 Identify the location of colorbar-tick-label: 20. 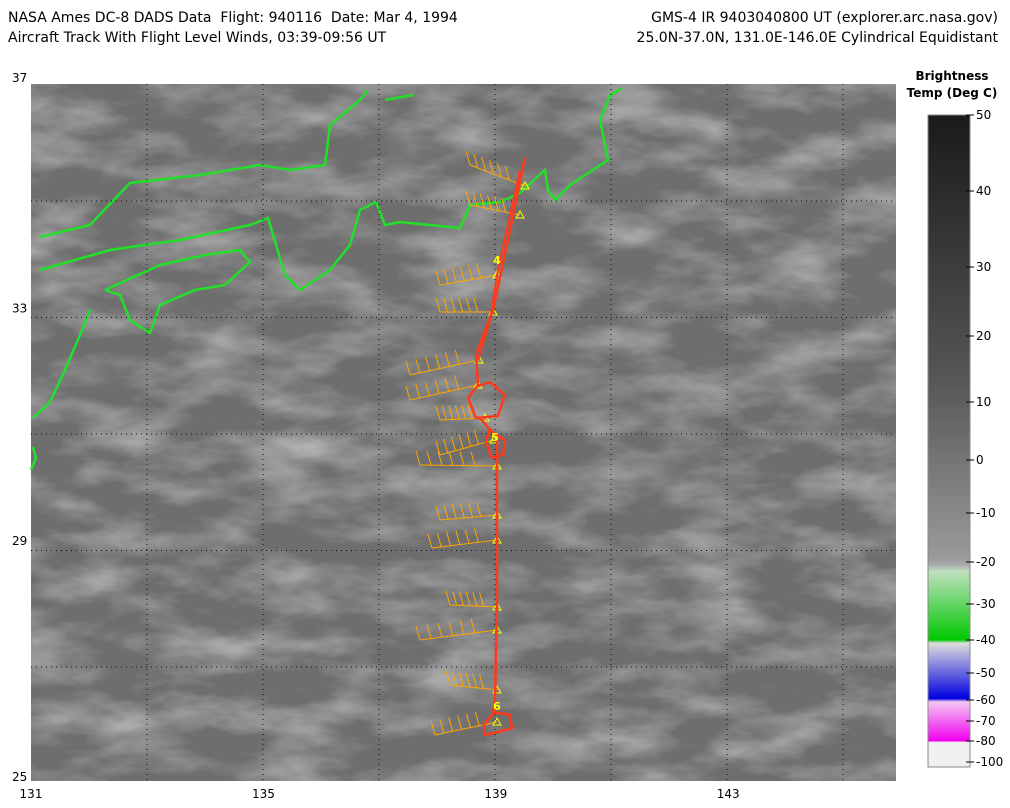
(983, 336).